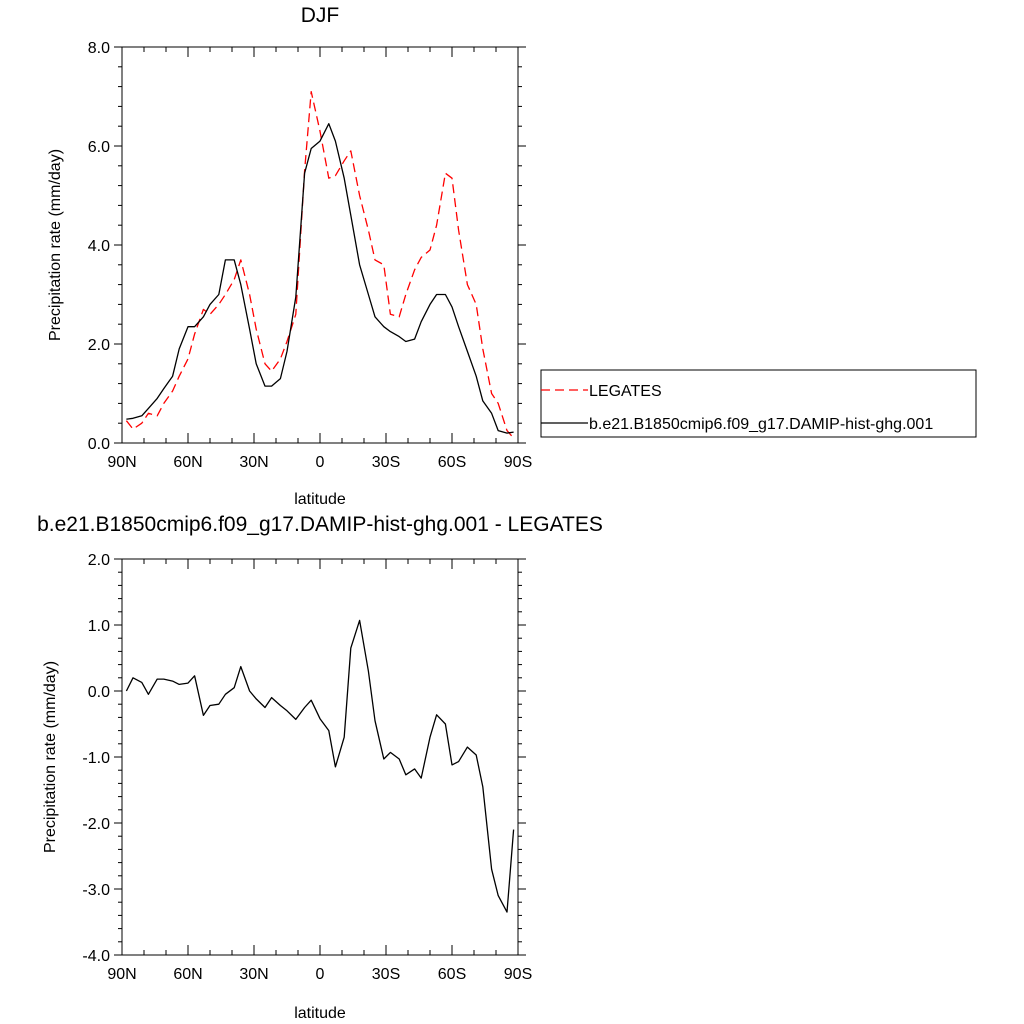  I want to click on chart-title: DJF, so click(320, 15).